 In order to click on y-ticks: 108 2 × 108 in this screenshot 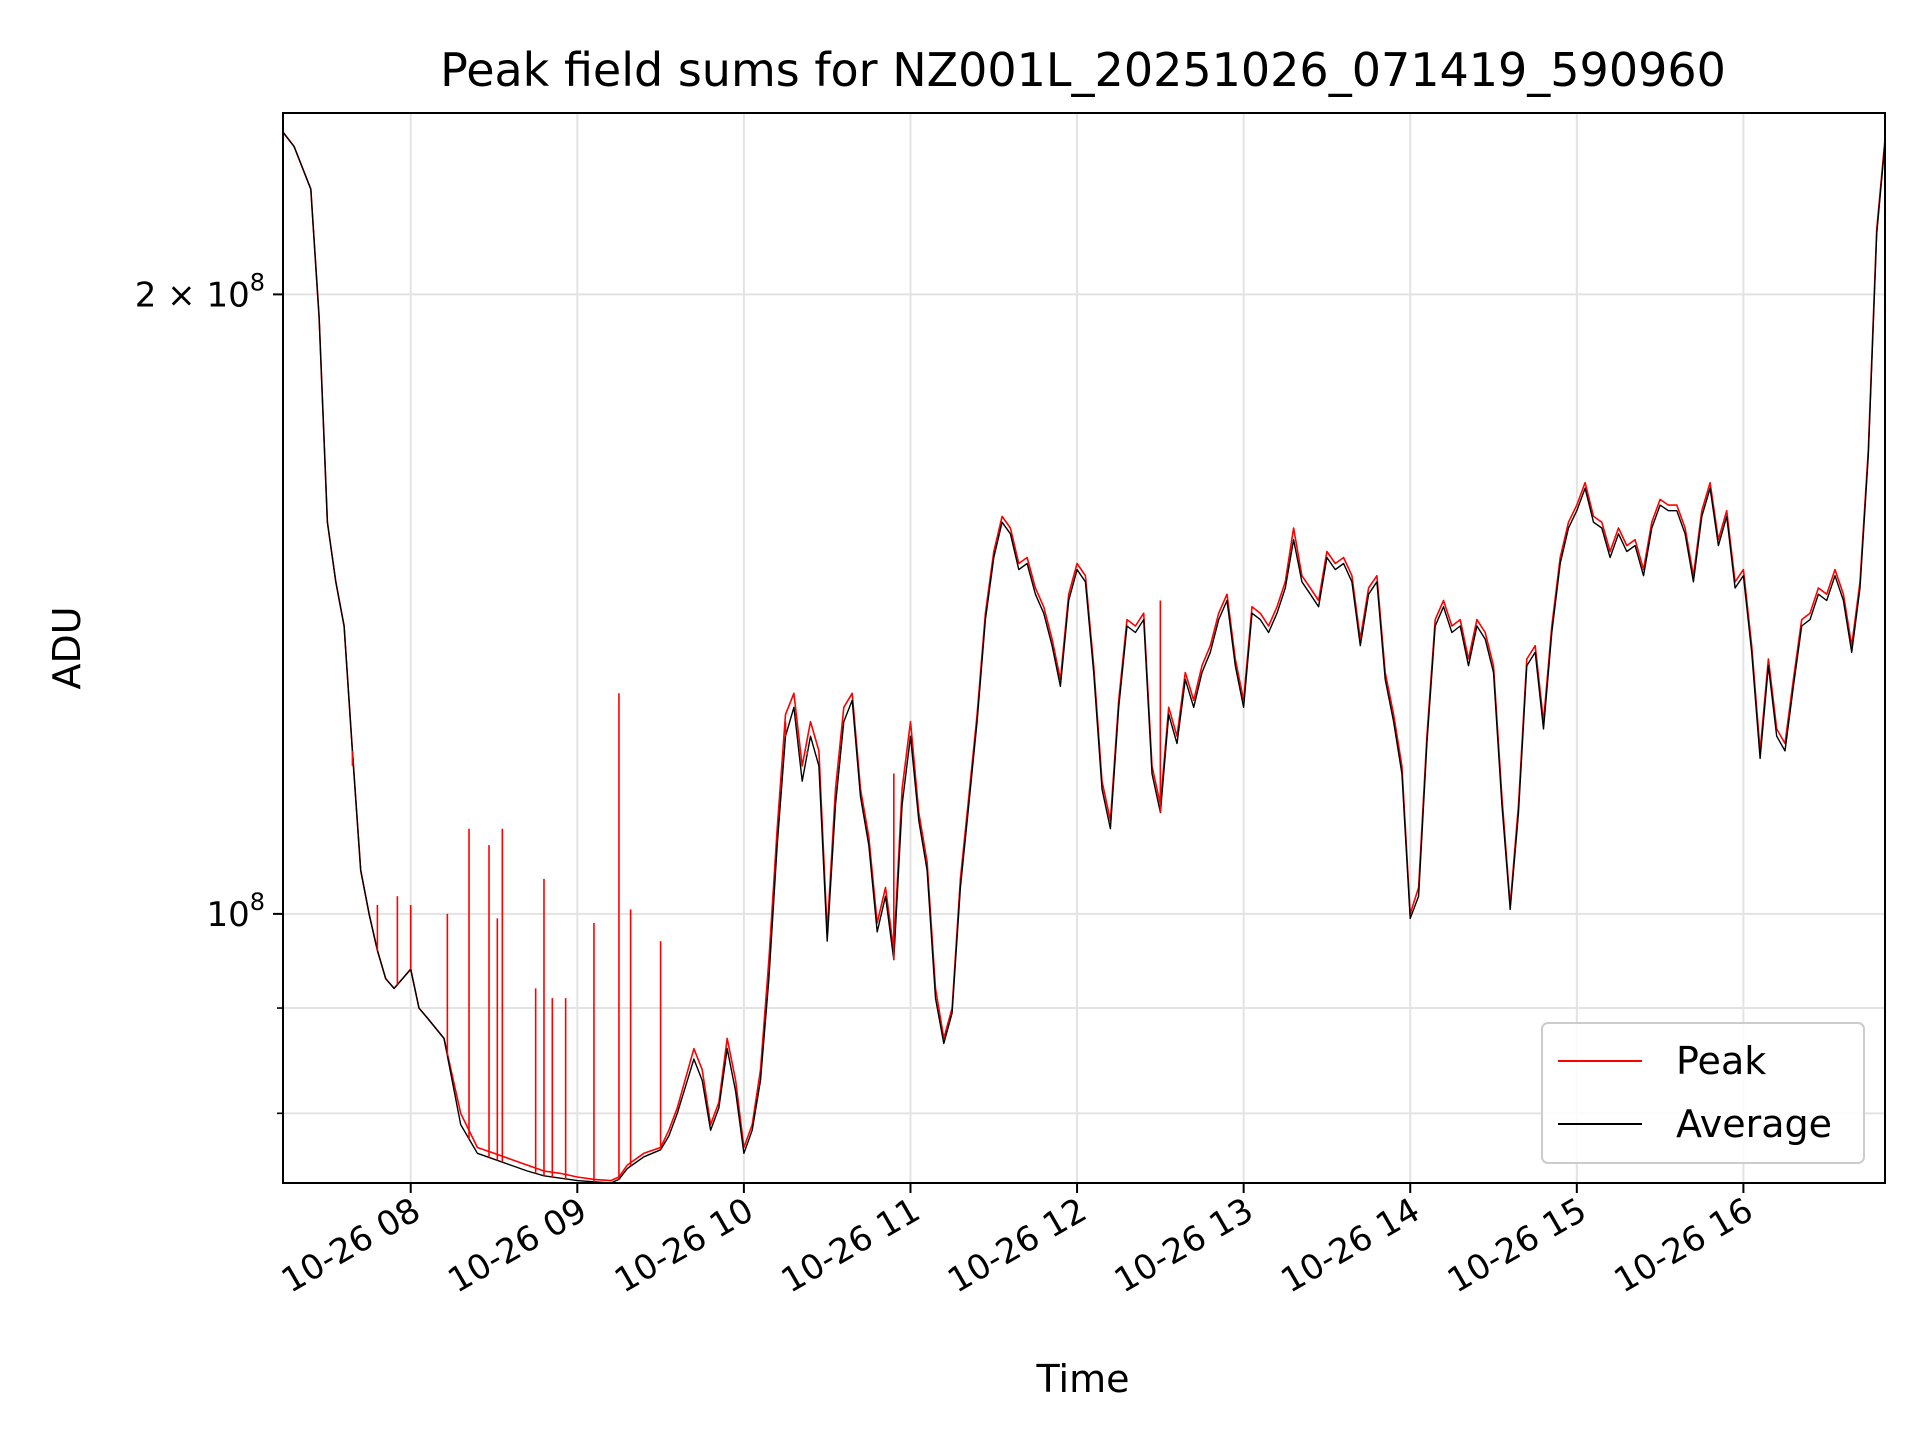, I will do `click(209, 691)`.